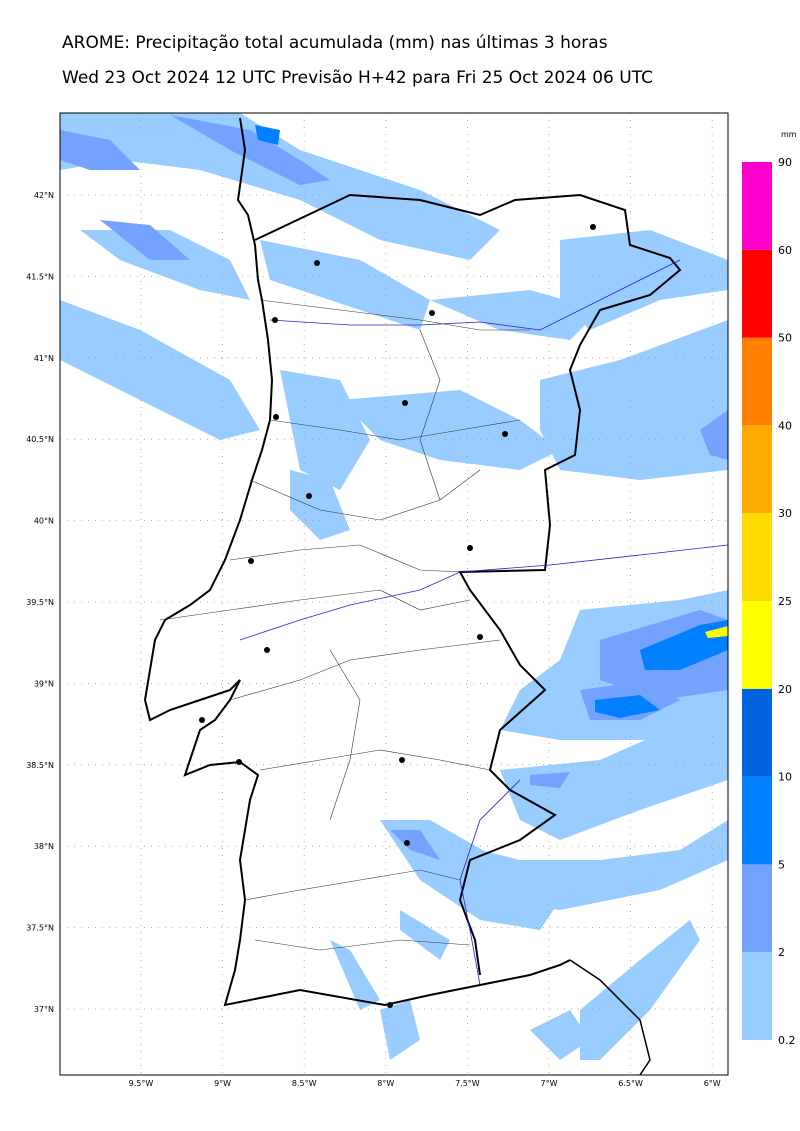 The height and width of the screenshot is (1131, 800). I want to click on colorbar-label: 10, so click(785, 777).